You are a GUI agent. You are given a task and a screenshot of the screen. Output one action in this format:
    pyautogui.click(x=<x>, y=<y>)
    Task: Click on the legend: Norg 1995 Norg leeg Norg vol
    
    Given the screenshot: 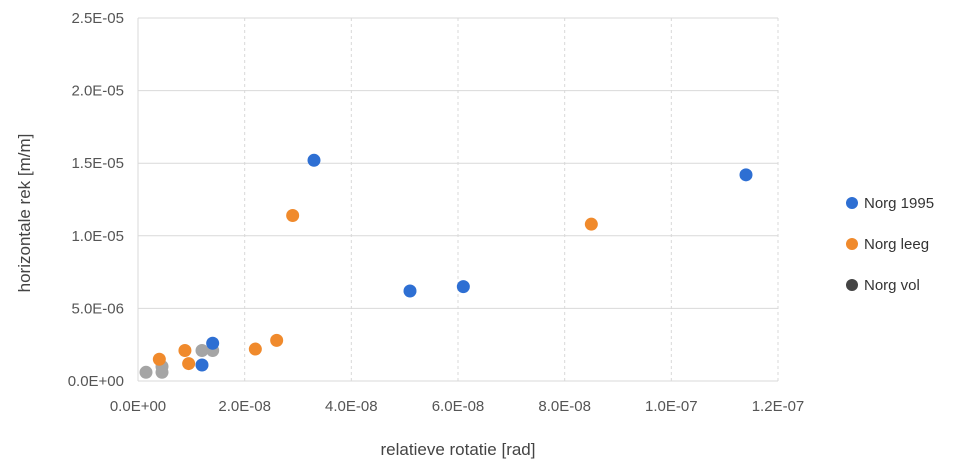 What is the action you would take?
    pyautogui.click(x=890, y=244)
    